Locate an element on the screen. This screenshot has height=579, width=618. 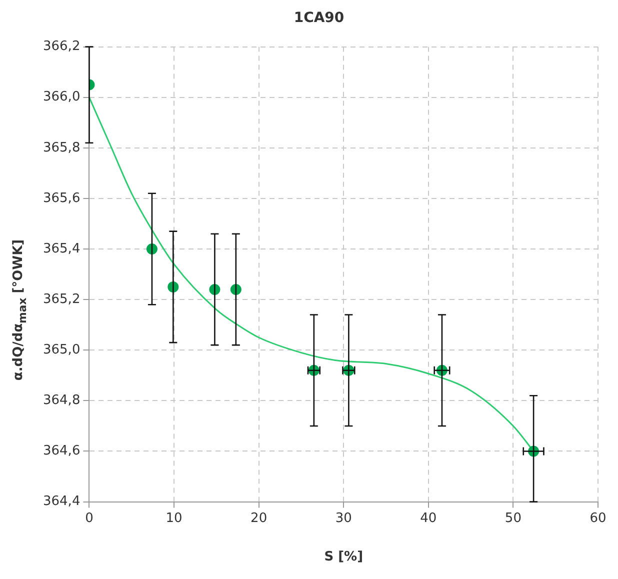
chart-title: 1CA90 is located at coordinates (319, 18).